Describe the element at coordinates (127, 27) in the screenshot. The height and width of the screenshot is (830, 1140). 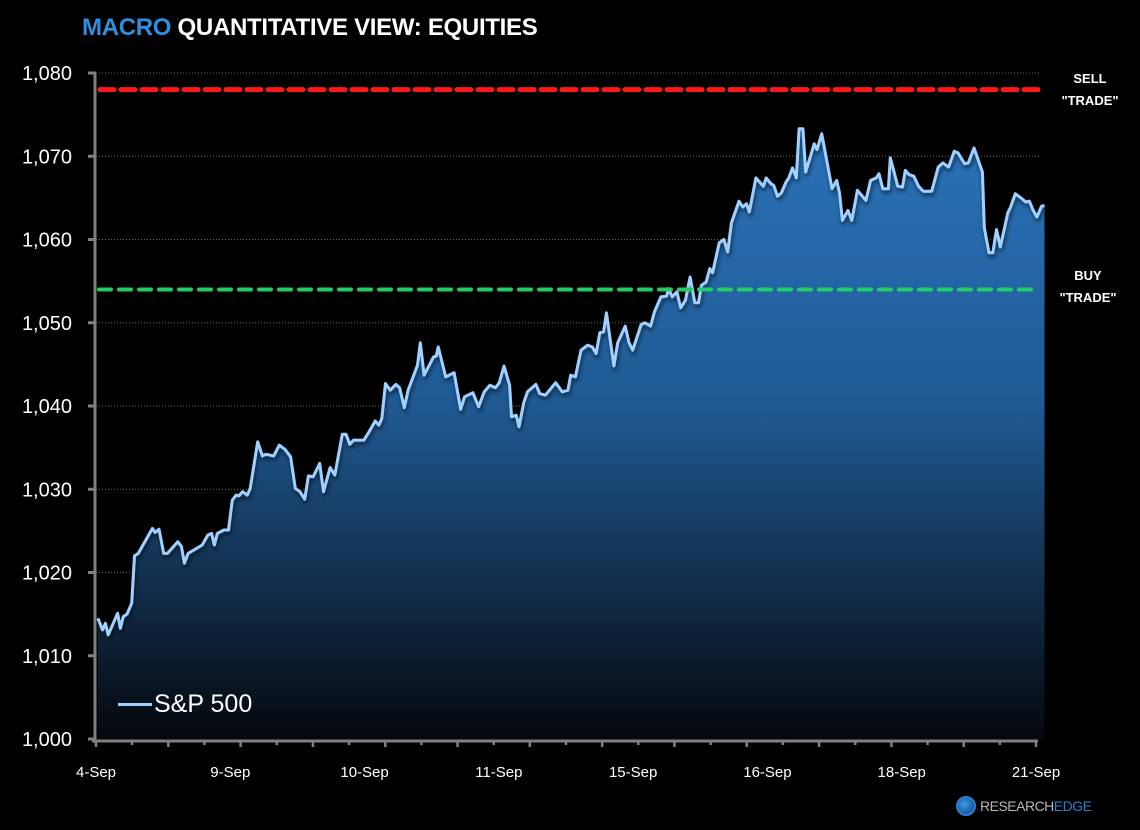
I see `title-accent: MACRO` at that location.